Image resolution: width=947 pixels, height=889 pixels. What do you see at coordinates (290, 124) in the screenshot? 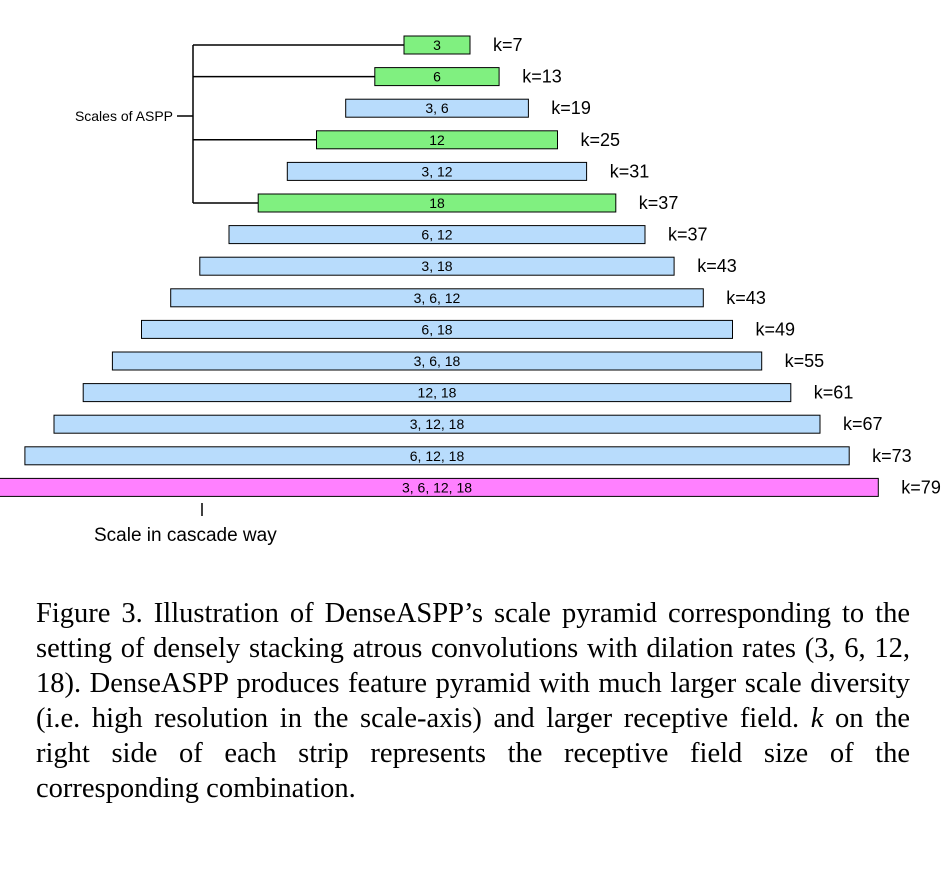
I see `aspp-bracket` at bounding box center [290, 124].